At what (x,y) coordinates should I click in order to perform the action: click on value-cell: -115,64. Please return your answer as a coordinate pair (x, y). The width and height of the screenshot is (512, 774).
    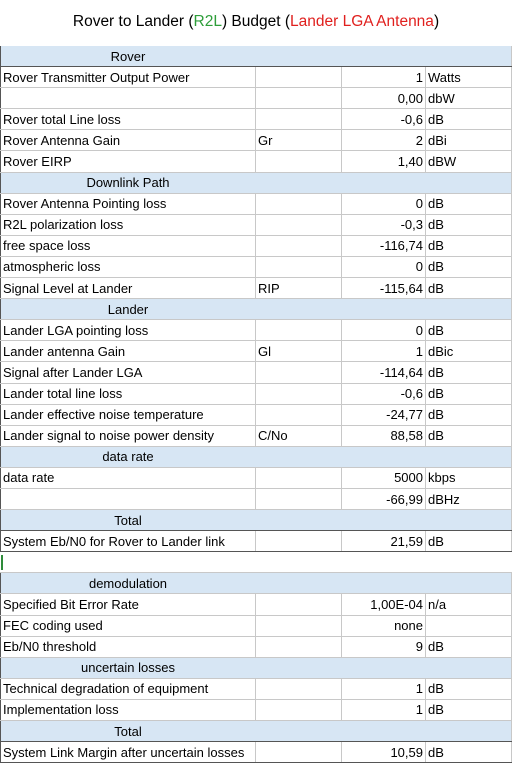
    Looking at the image, I should click on (401, 288).